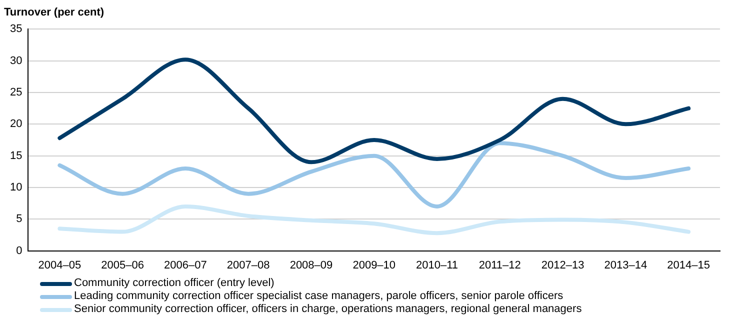  Describe the element at coordinates (374, 220) in the screenshot. I see `line-series` at that location.